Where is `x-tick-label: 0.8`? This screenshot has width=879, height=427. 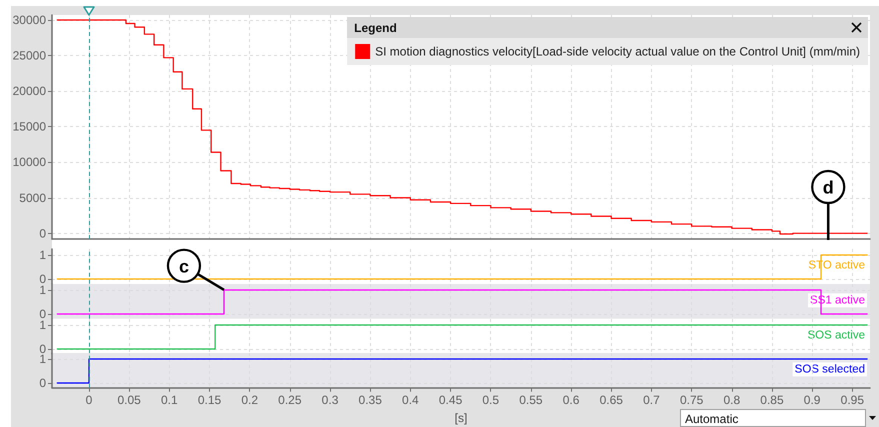 x-tick-label: 0.8 is located at coordinates (731, 400).